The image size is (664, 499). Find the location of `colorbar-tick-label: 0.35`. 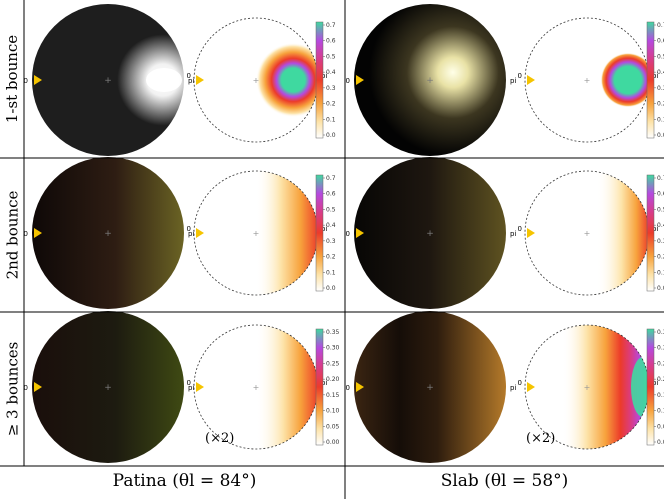

colorbar-tick-label: 0.35 is located at coordinates (660, 332).